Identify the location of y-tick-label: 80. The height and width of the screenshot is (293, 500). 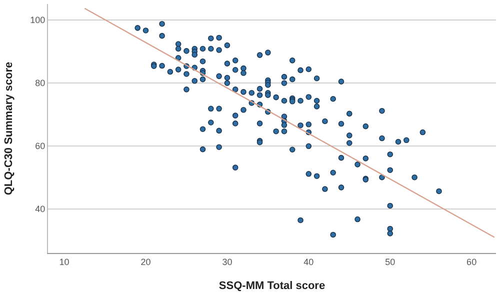
(40, 83).